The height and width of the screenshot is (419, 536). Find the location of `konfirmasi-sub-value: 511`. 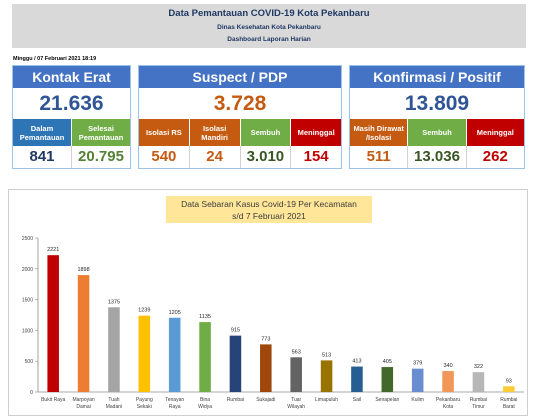

konfirmasi-sub-value: 511 is located at coordinates (379, 157).